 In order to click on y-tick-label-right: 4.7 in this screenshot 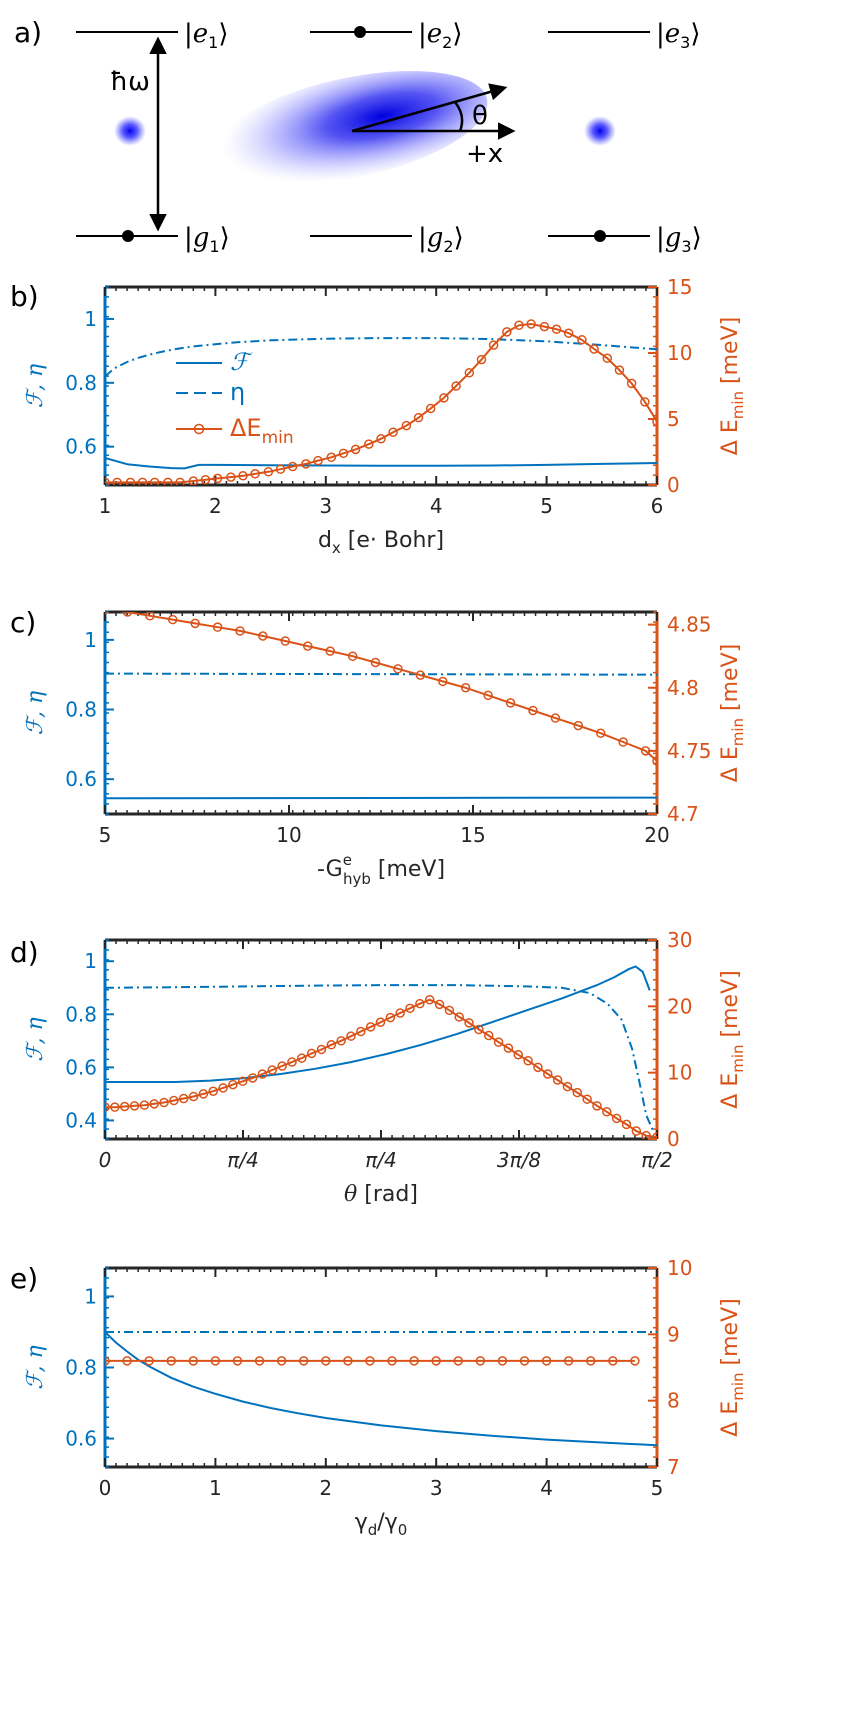, I will do `click(683, 814)`.